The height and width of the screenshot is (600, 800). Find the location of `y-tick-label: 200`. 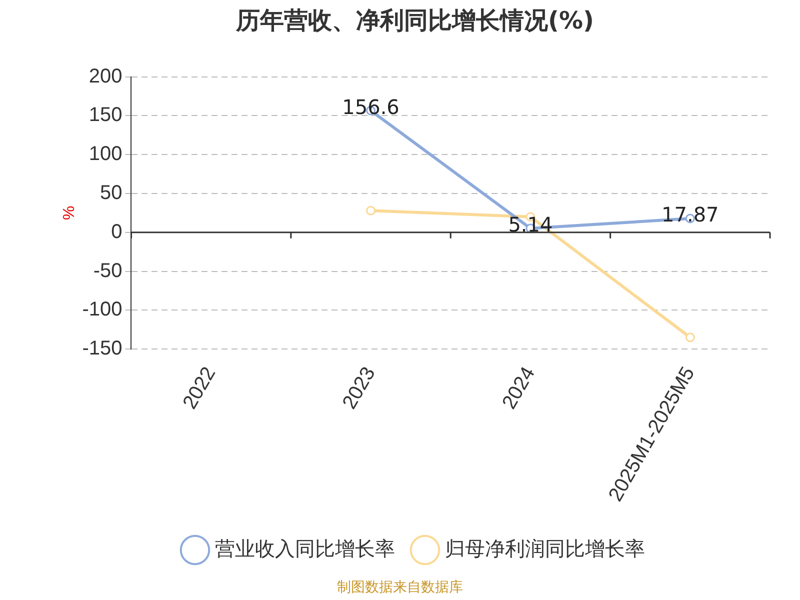

y-tick-label: 200 is located at coordinates (105, 76).